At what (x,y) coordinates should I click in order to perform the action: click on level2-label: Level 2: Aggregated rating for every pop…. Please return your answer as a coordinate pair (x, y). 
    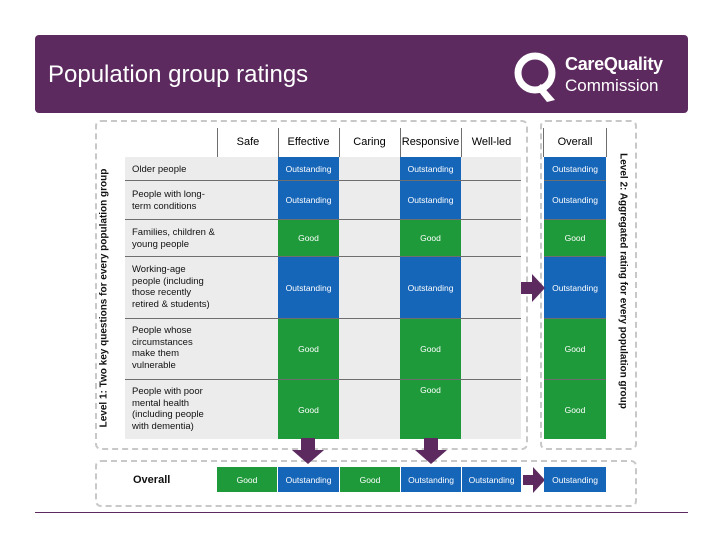
    Looking at the image, I should click on (623, 281).